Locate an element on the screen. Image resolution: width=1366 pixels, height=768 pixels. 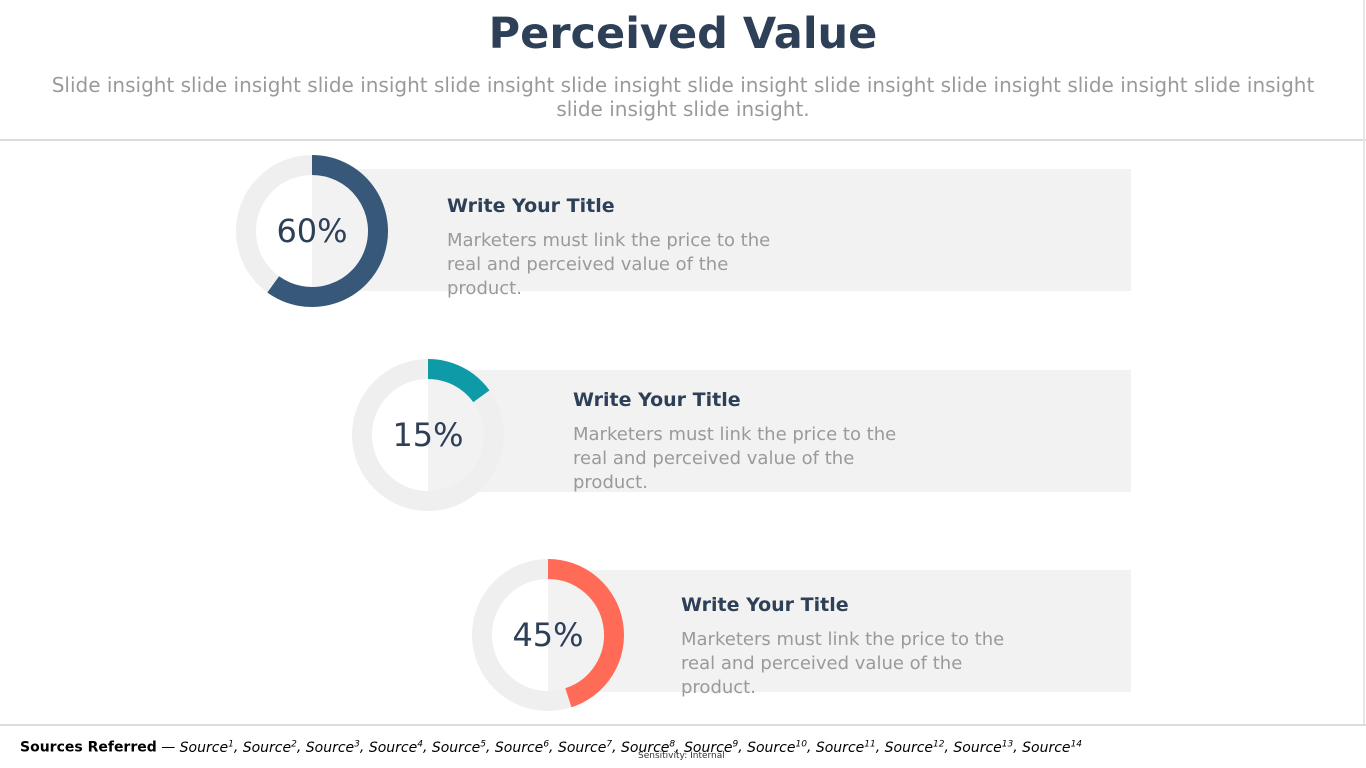
source-ref: Source1 is located at coordinates (206, 747).